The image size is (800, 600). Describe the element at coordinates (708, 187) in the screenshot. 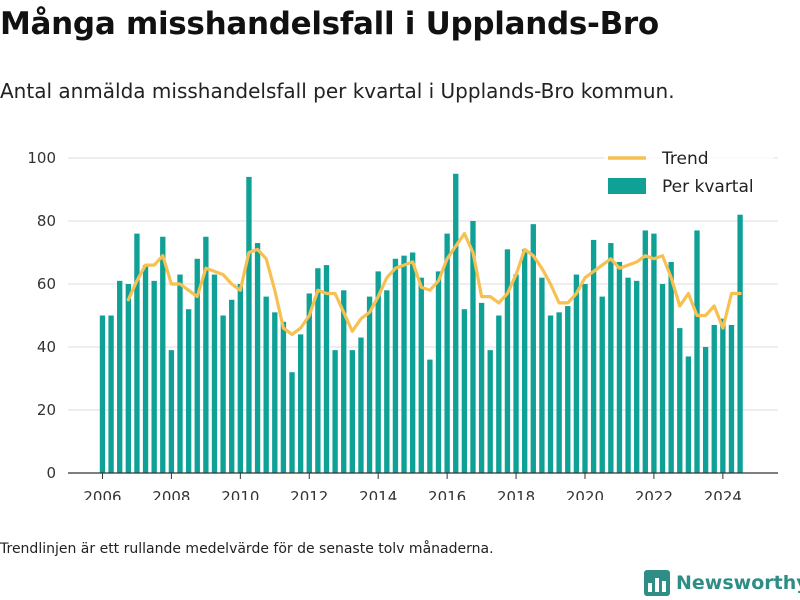

I see `legend-bar-label: Per kvartal` at that location.